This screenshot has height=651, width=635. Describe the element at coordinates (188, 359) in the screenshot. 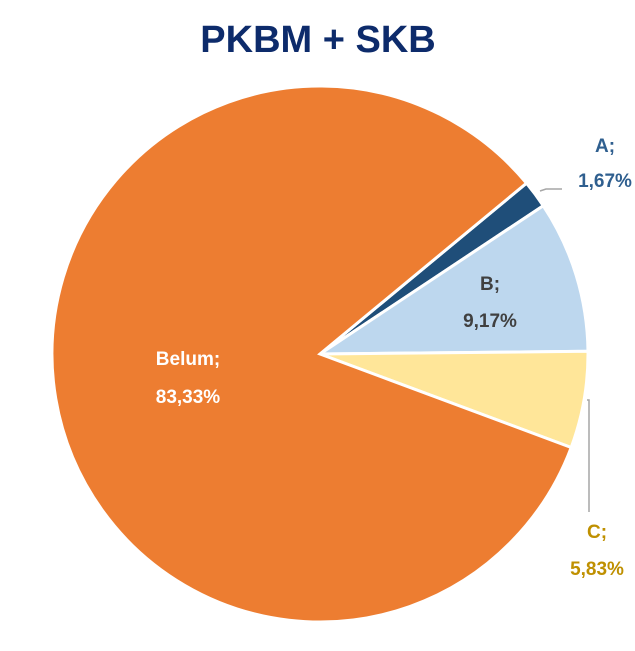

I see `data-label-category: Belum;` at that location.